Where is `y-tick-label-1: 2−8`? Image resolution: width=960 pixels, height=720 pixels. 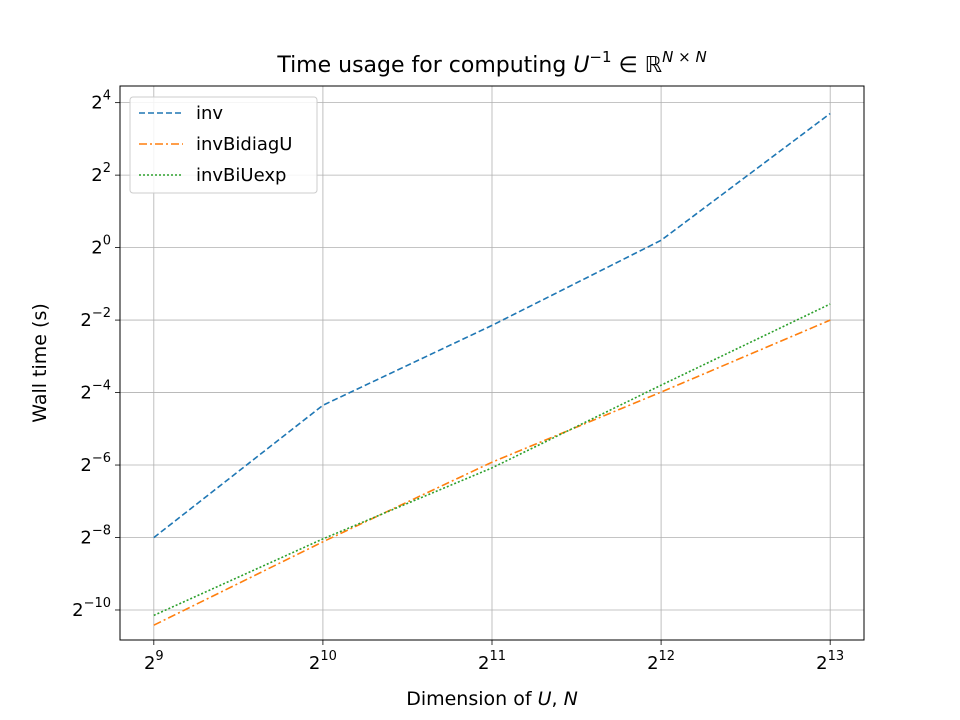
y-tick-label-1: 2−8 is located at coordinates (95, 536).